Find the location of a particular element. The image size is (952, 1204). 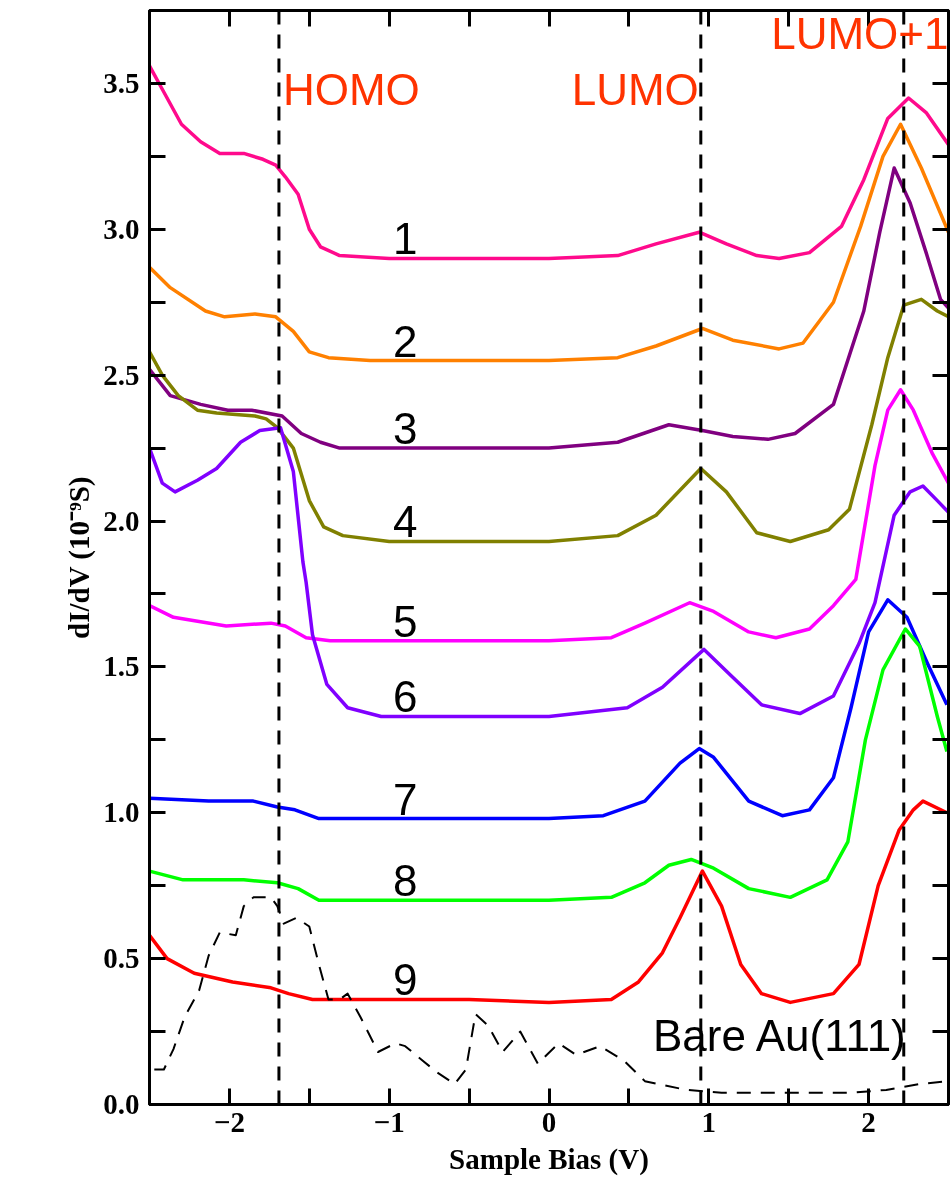

y-axis-title: dI/dV (10⁻⁹S) is located at coordinates (80, 557).